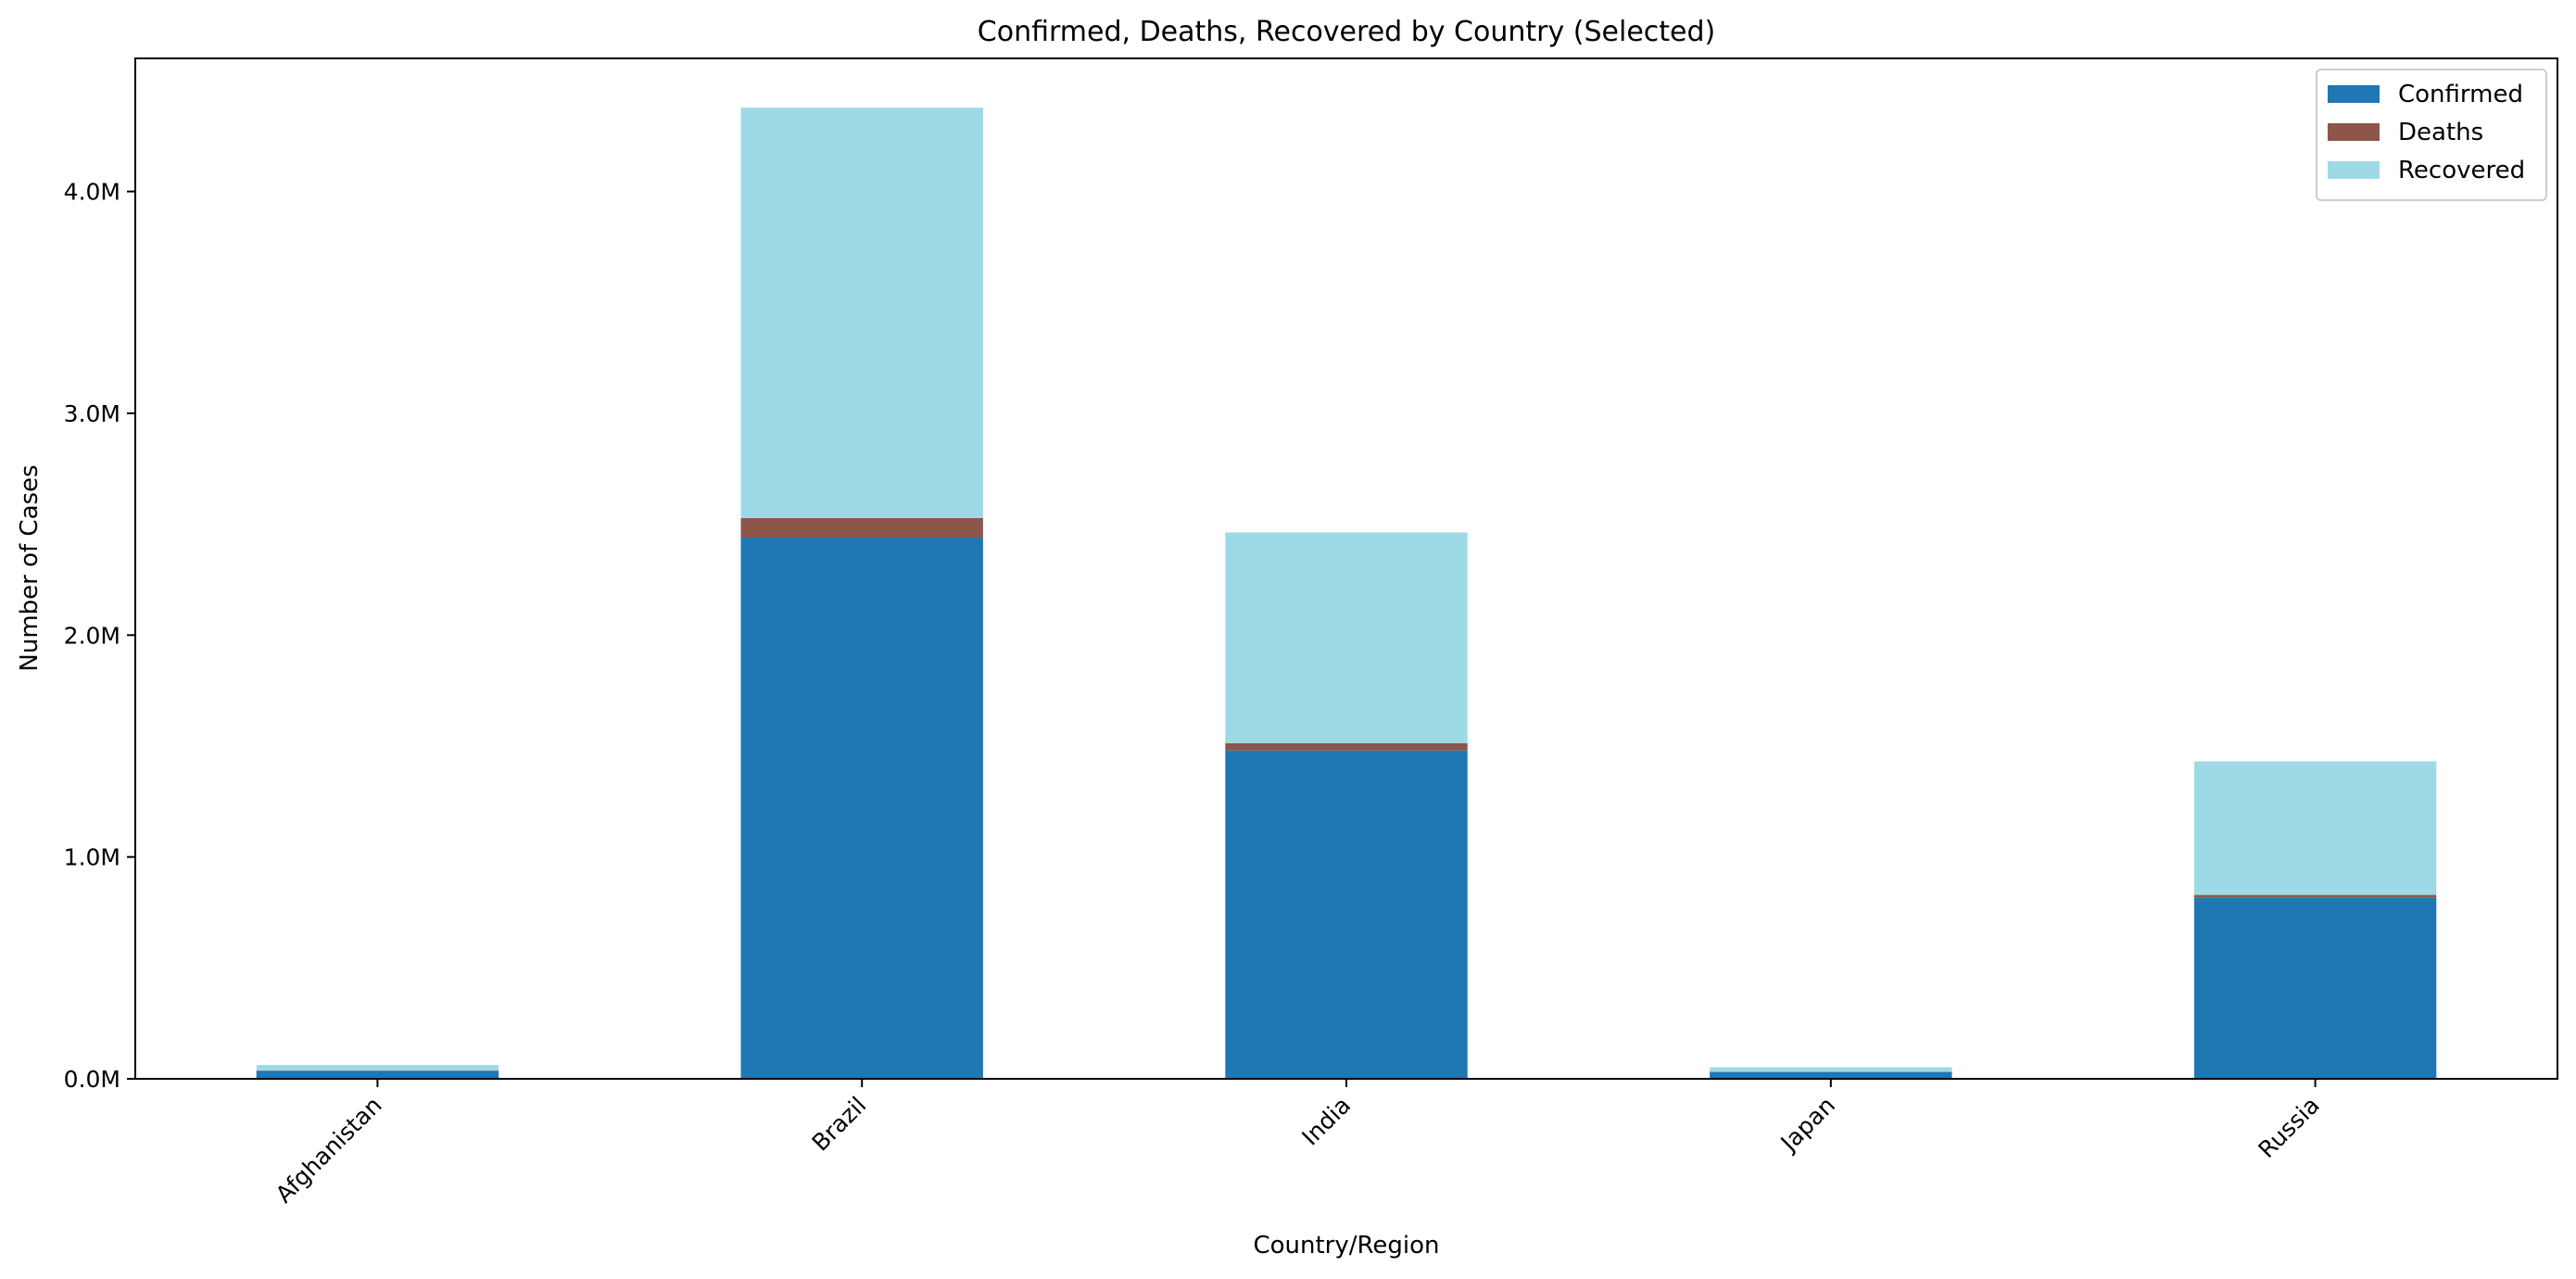  I want to click on x-tick-label: India, so click(1326, 1121).